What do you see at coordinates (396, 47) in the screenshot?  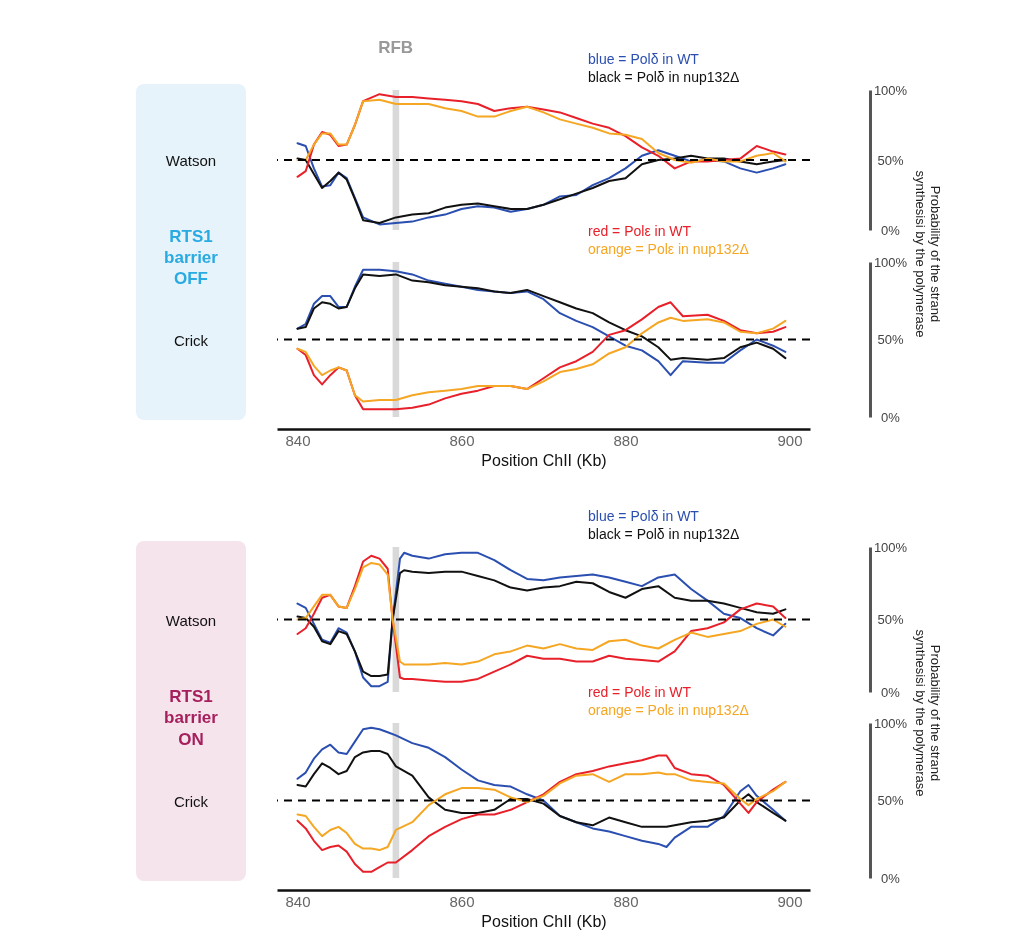 I see `band-label: RFB` at bounding box center [396, 47].